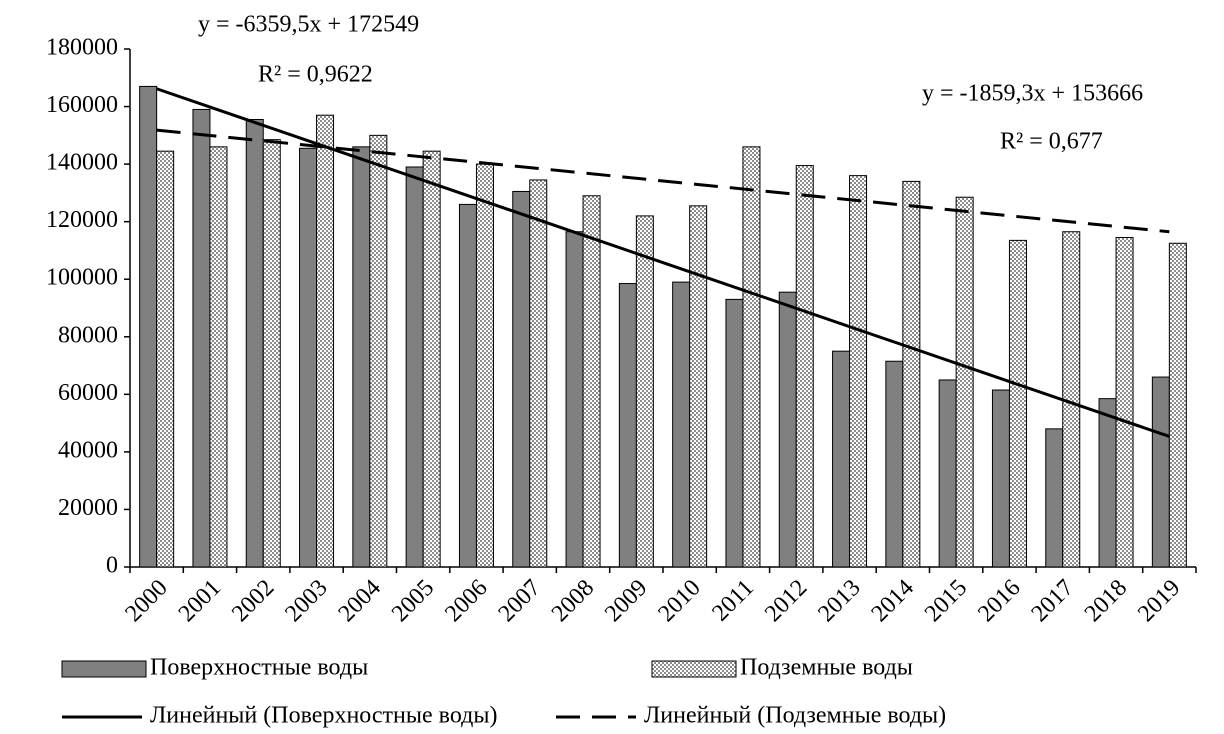  What do you see at coordinates (200, 601) in the screenshot?
I see `x-tick-label: 2001` at bounding box center [200, 601].